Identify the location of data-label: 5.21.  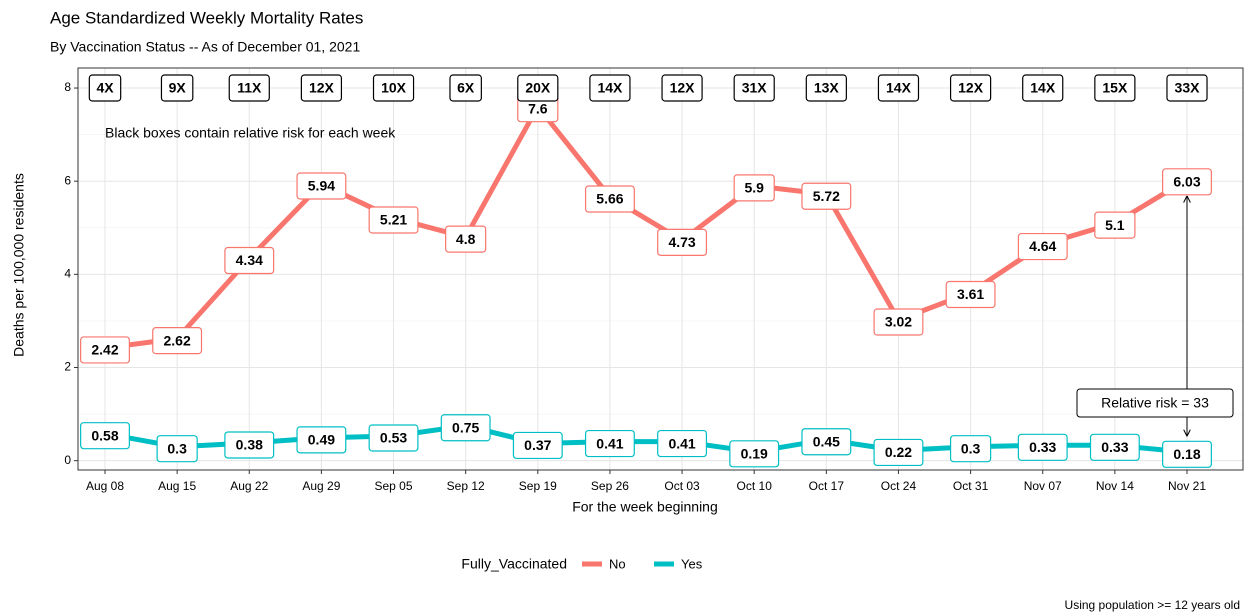
(393, 220).